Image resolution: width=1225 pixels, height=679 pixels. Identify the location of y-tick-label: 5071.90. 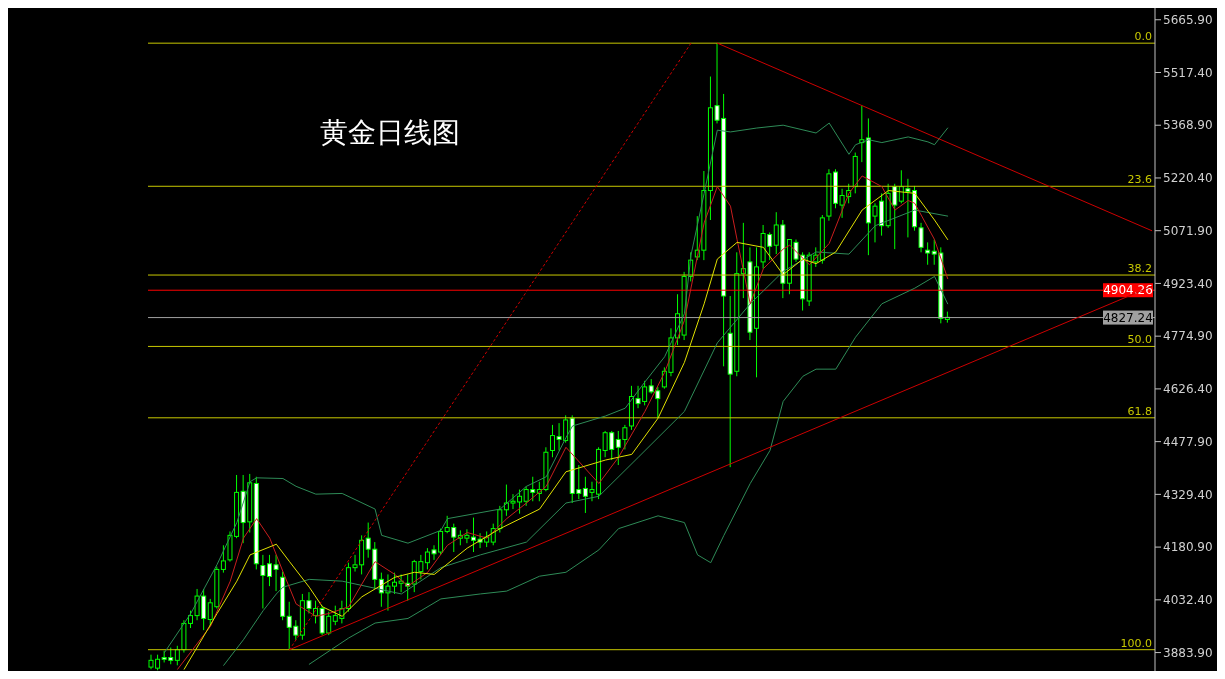
(1188, 230).